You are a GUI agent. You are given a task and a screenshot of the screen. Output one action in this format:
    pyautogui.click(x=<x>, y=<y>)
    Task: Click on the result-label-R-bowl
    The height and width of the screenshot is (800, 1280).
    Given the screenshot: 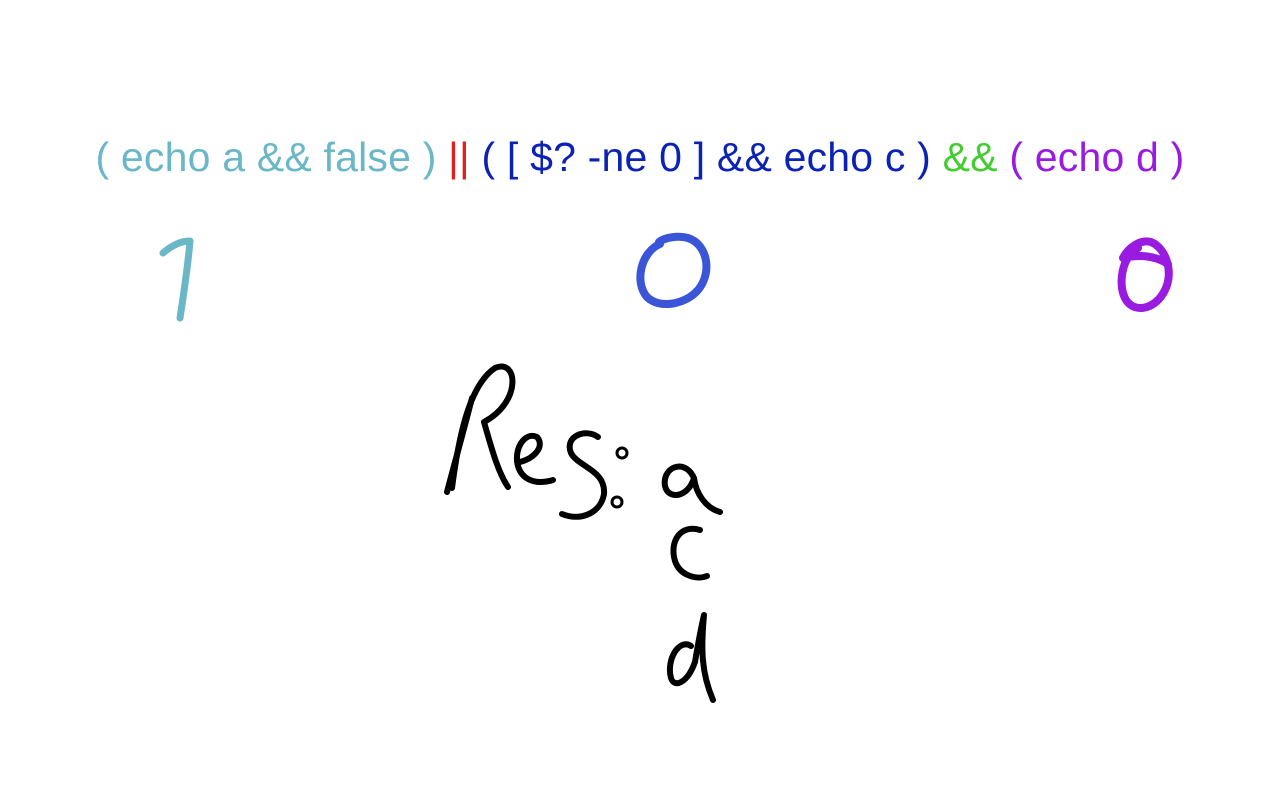 What is the action you would take?
    pyautogui.click(x=482, y=427)
    